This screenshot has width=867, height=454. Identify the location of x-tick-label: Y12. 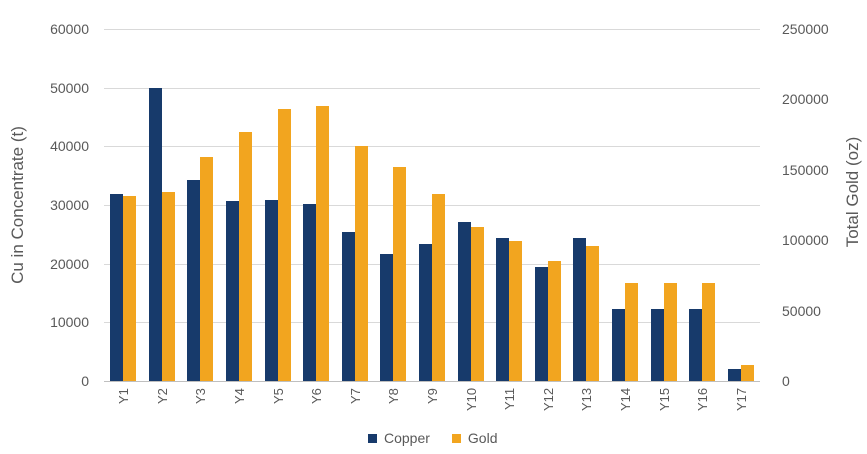
(548, 399).